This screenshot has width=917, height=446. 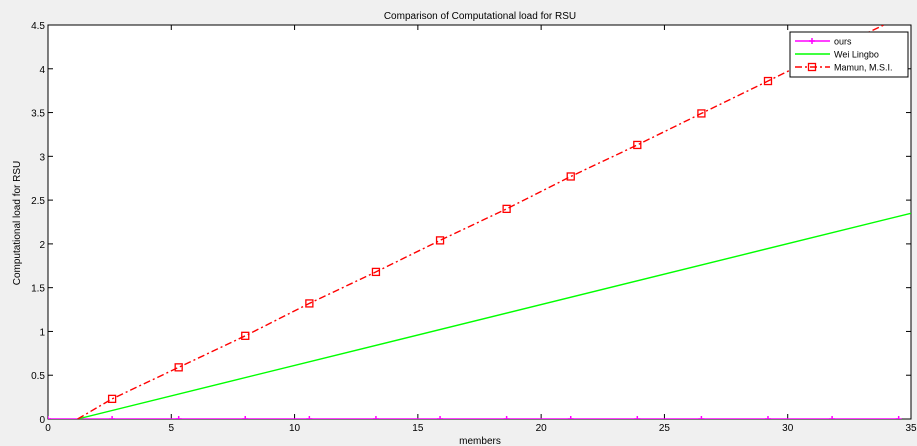 I want to click on legend-label: Mamun, M.S.I., so click(x=863, y=68).